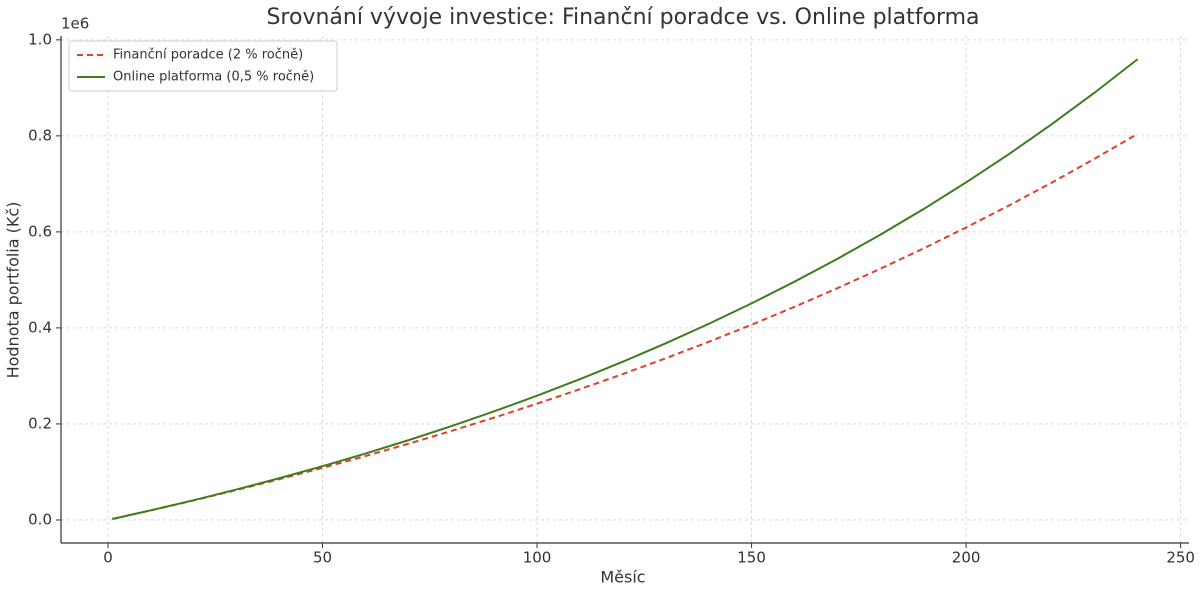  I want to click on y-tick-label: 0.0, so click(40, 519).